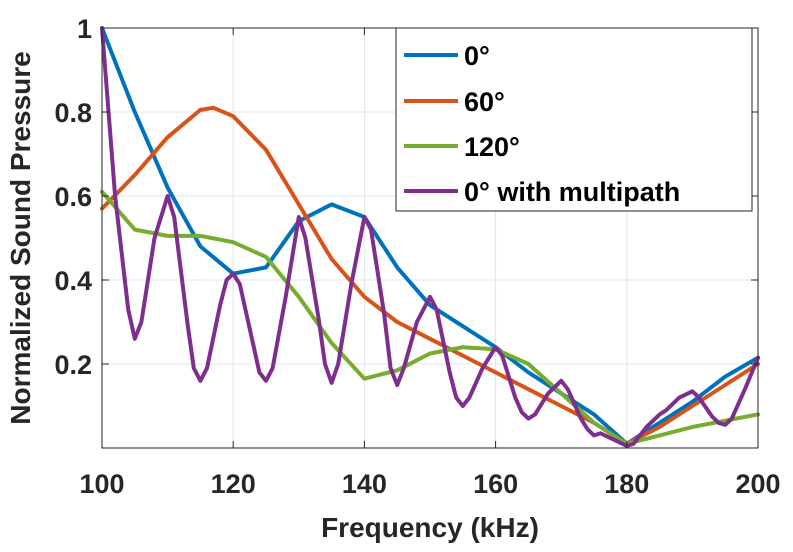 The height and width of the screenshot is (552, 793). Describe the element at coordinates (477, 56) in the screenshot. I see `legend-label-0deg: 0°` at that location.